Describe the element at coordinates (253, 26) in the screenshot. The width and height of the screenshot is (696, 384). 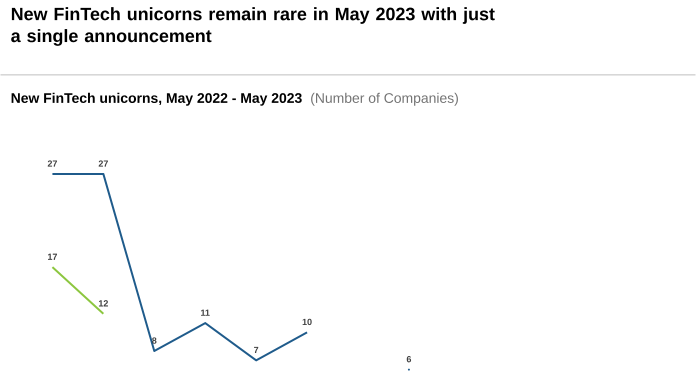
I see `chart-title: New FinTech unicorns remain rare in May 2023 with just a single announcement` at that location.